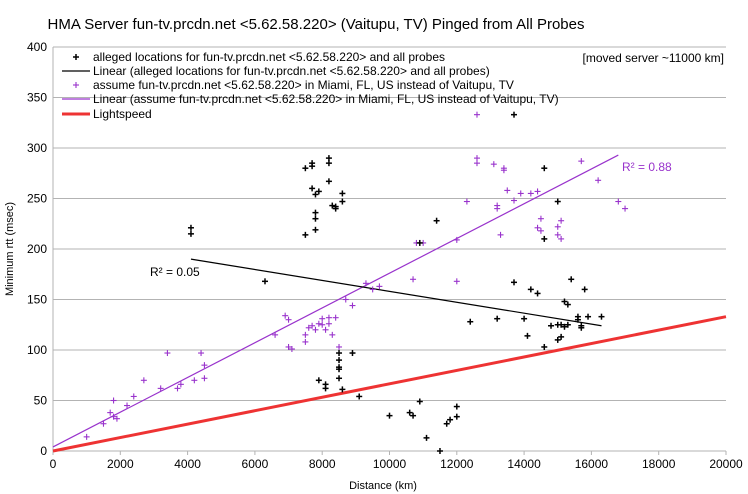  Describe the element at coordinates (10, 249) in the screenshot. I see `y-axis-label: Minimum rtt (msec)` at that location.